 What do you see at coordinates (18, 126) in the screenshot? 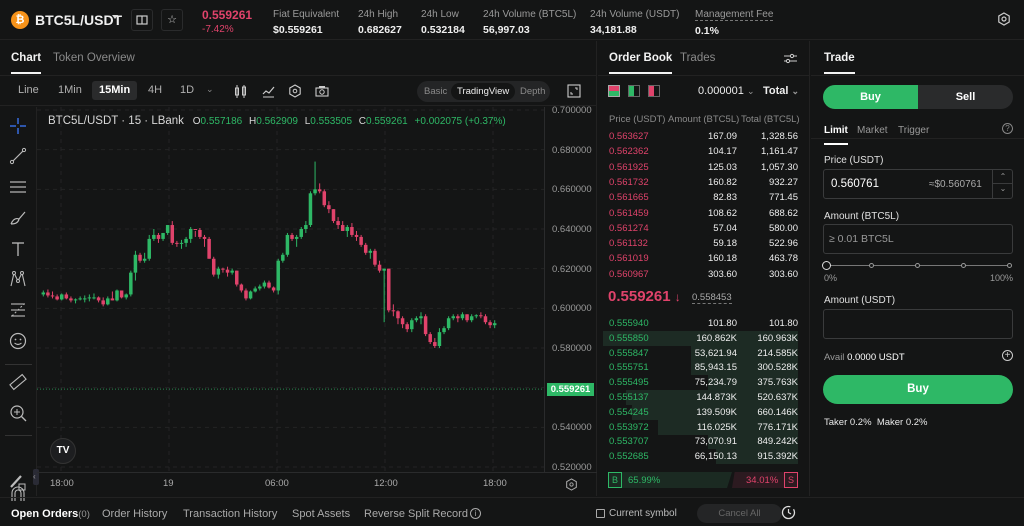
I see `crosshair-icon` at bounding box center [18, 126].